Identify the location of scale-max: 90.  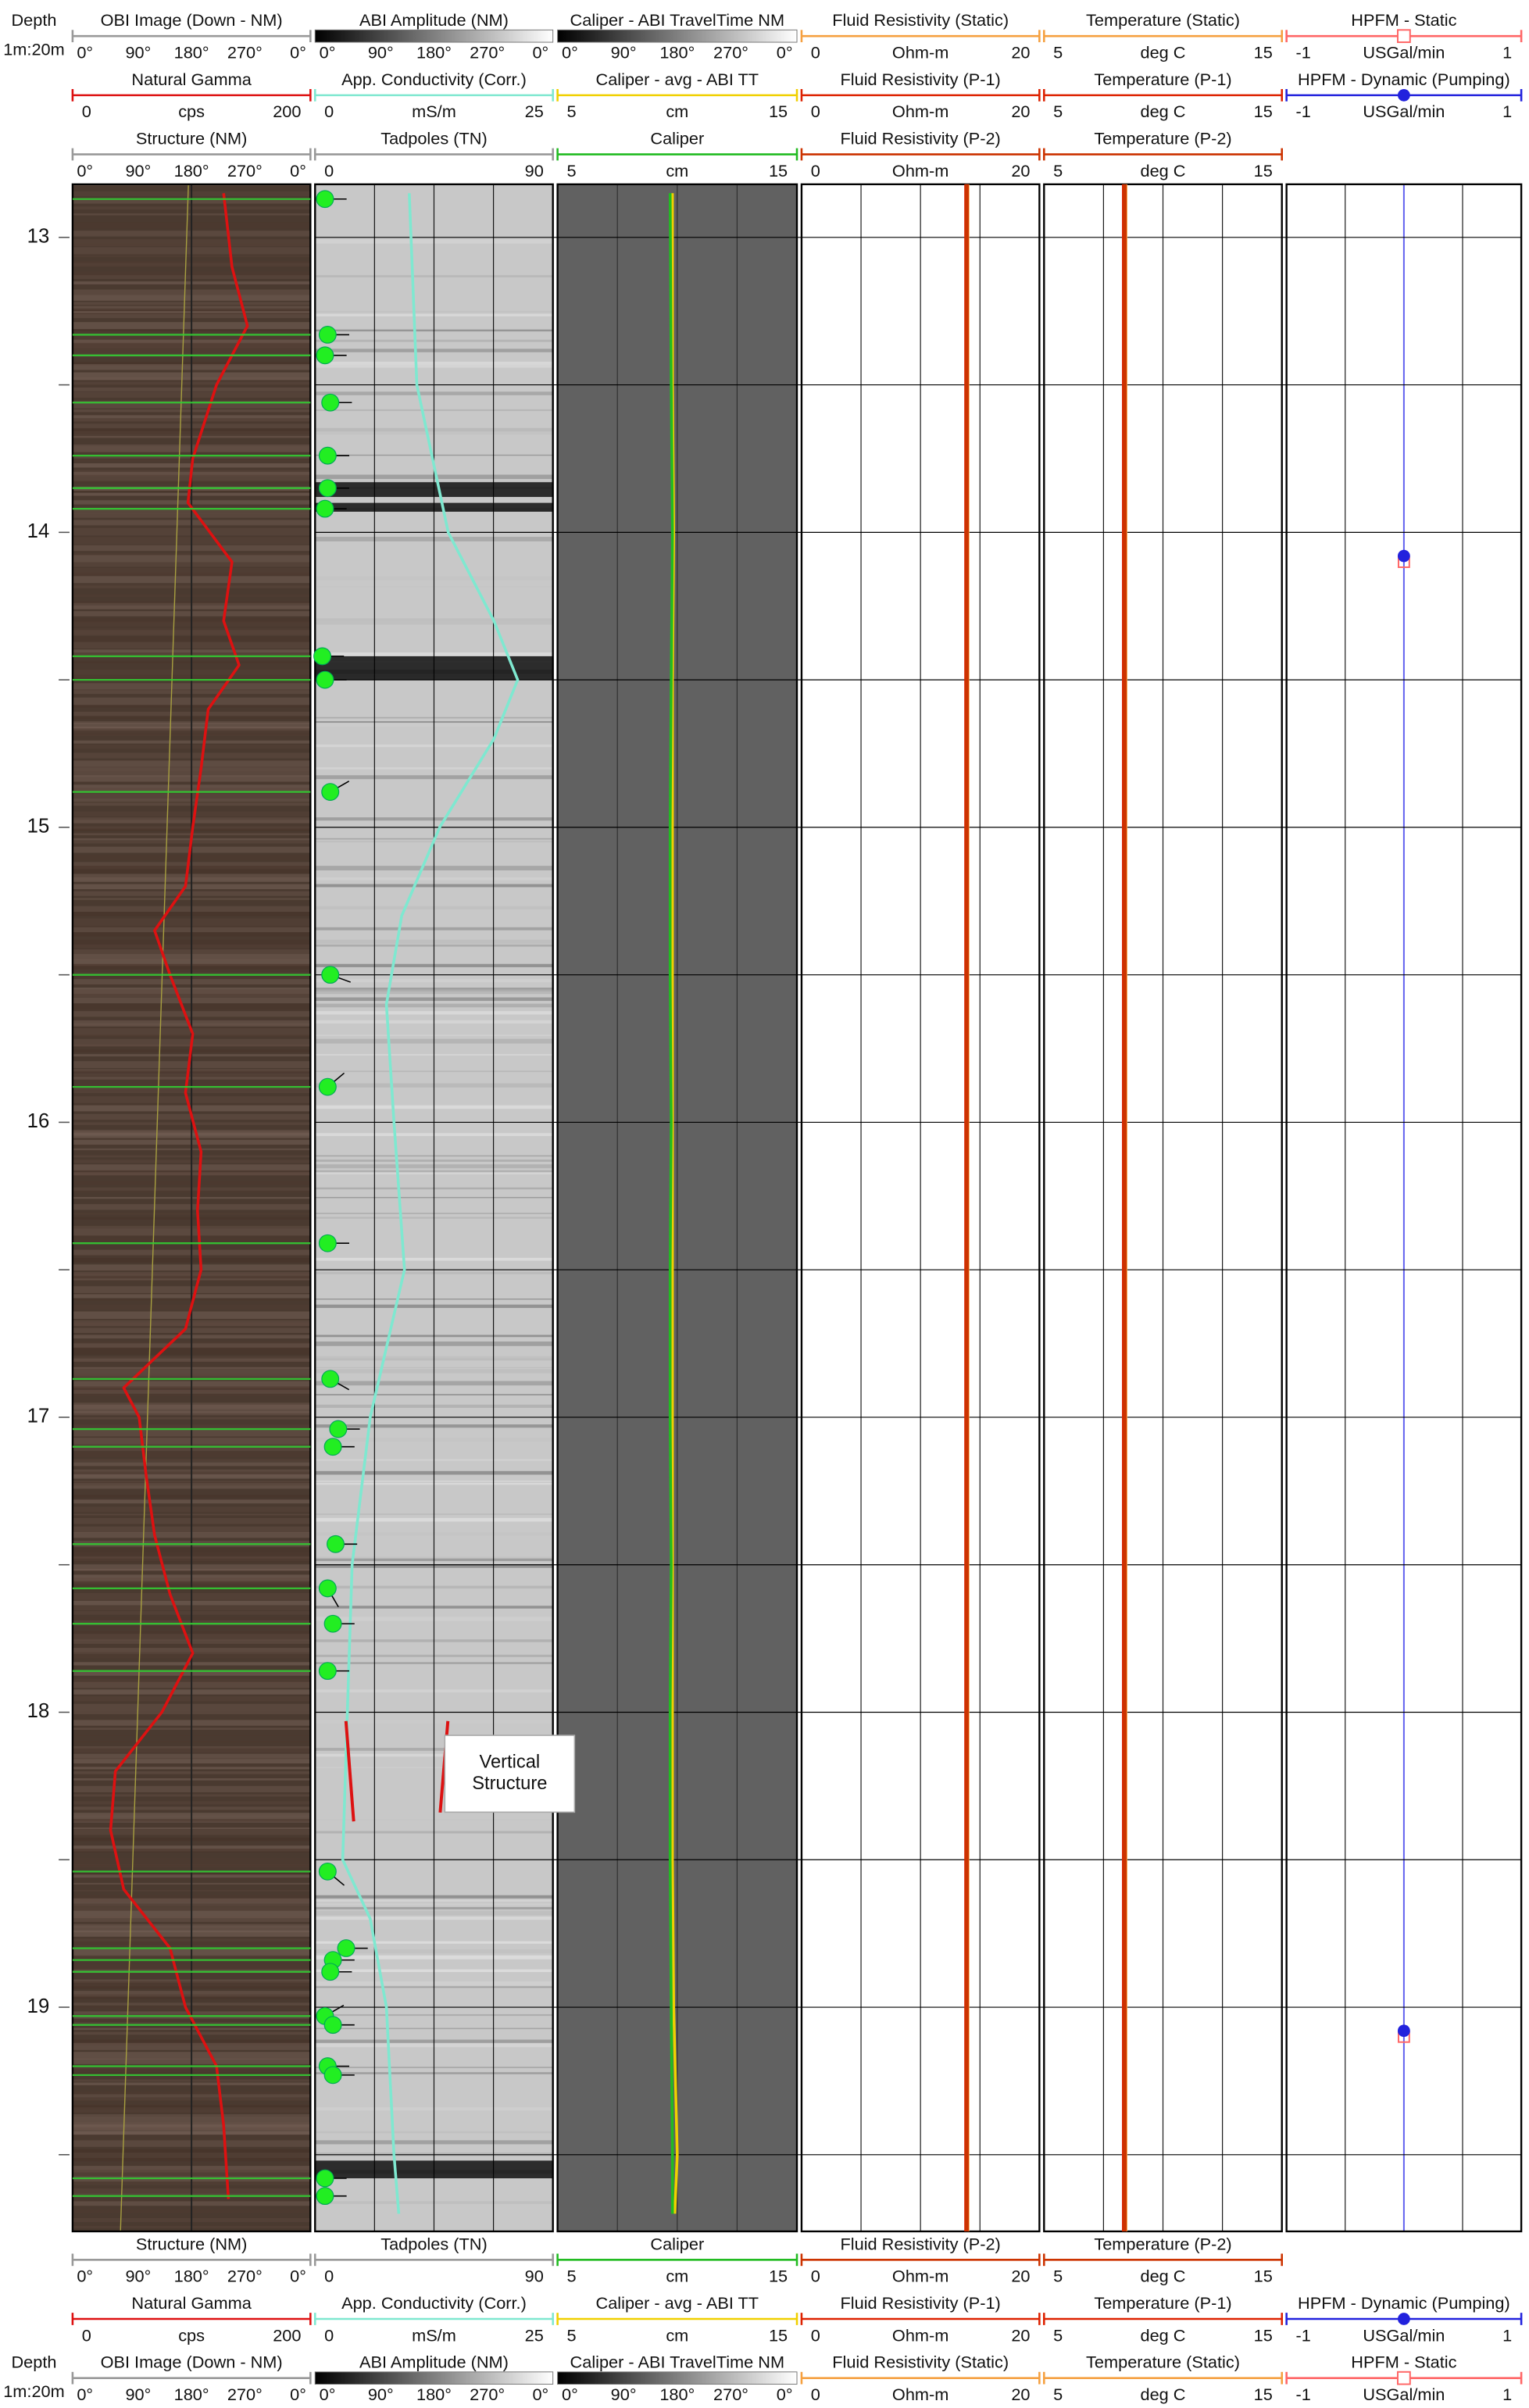
(534, 170).